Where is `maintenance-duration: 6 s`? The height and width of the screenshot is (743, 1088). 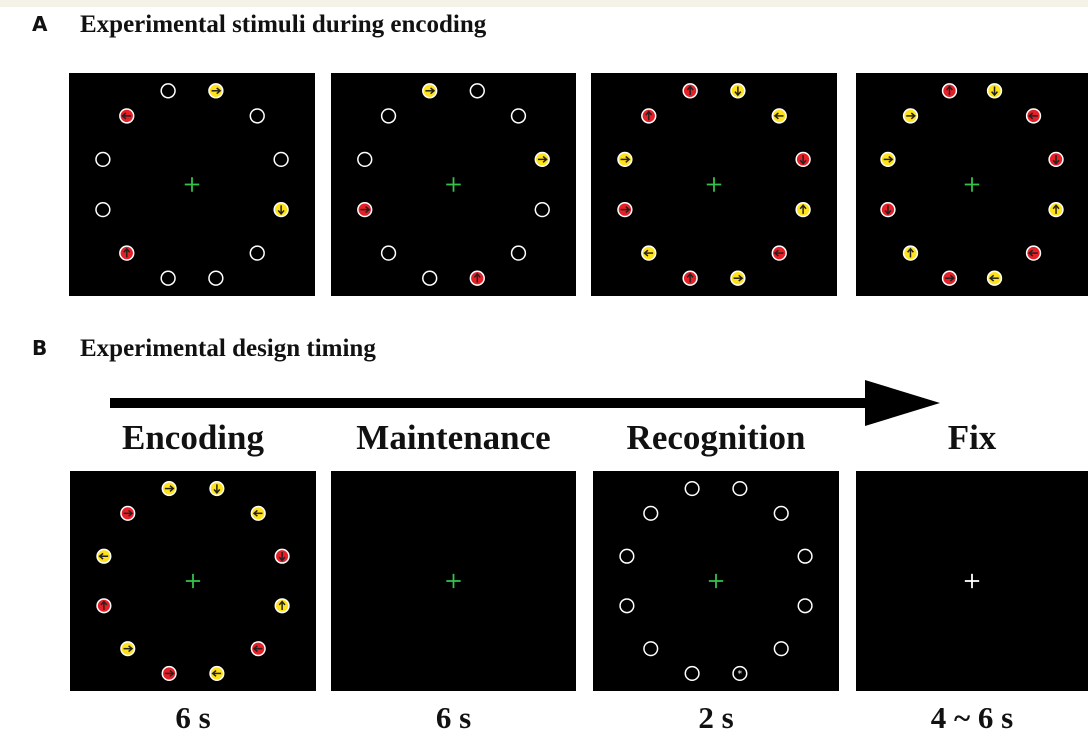 maintenance-duration: 6 s is located at coordinates (453, 717).